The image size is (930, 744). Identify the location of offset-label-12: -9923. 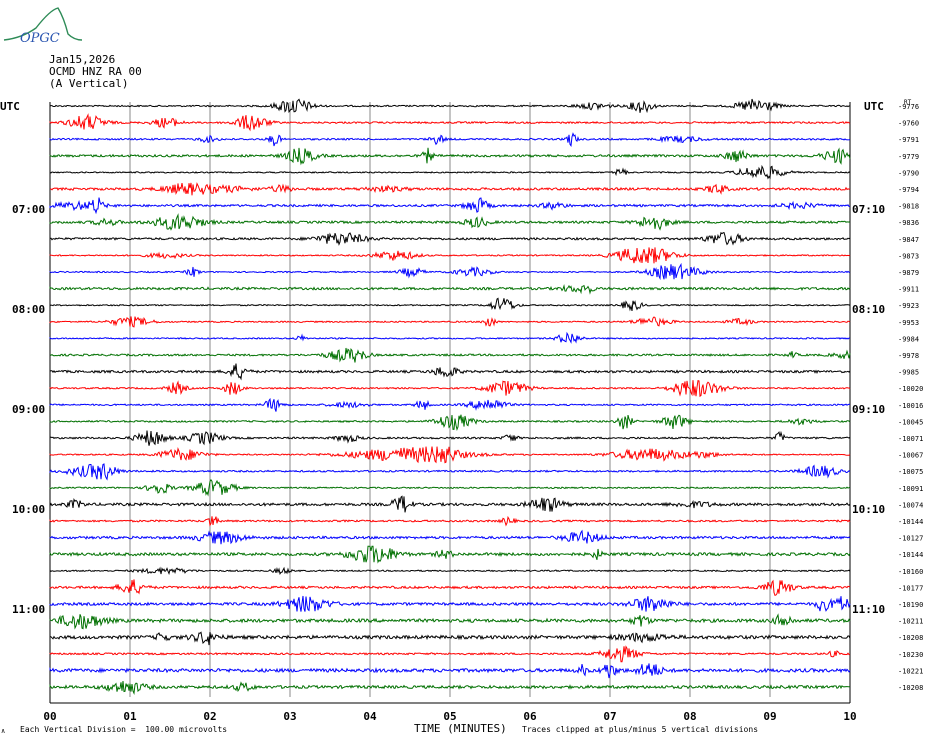
(908, 306).